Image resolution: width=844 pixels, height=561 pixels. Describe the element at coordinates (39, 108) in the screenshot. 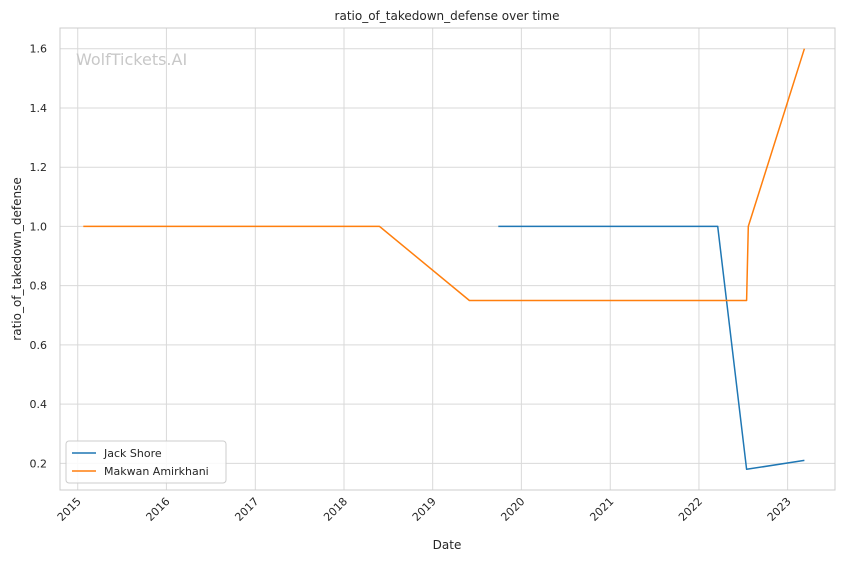

I see `y-tick-label-1.4: 1.4` at that location.